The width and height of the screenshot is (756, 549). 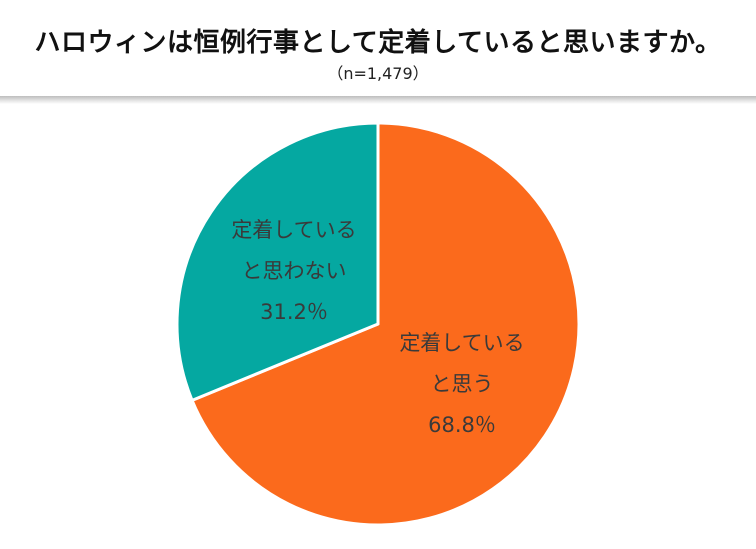 What do you see at coordinates (461, 343) in the screenshot?
I see `slice-yes-label-line-1: 定着している` at bounding box center [461, 343].